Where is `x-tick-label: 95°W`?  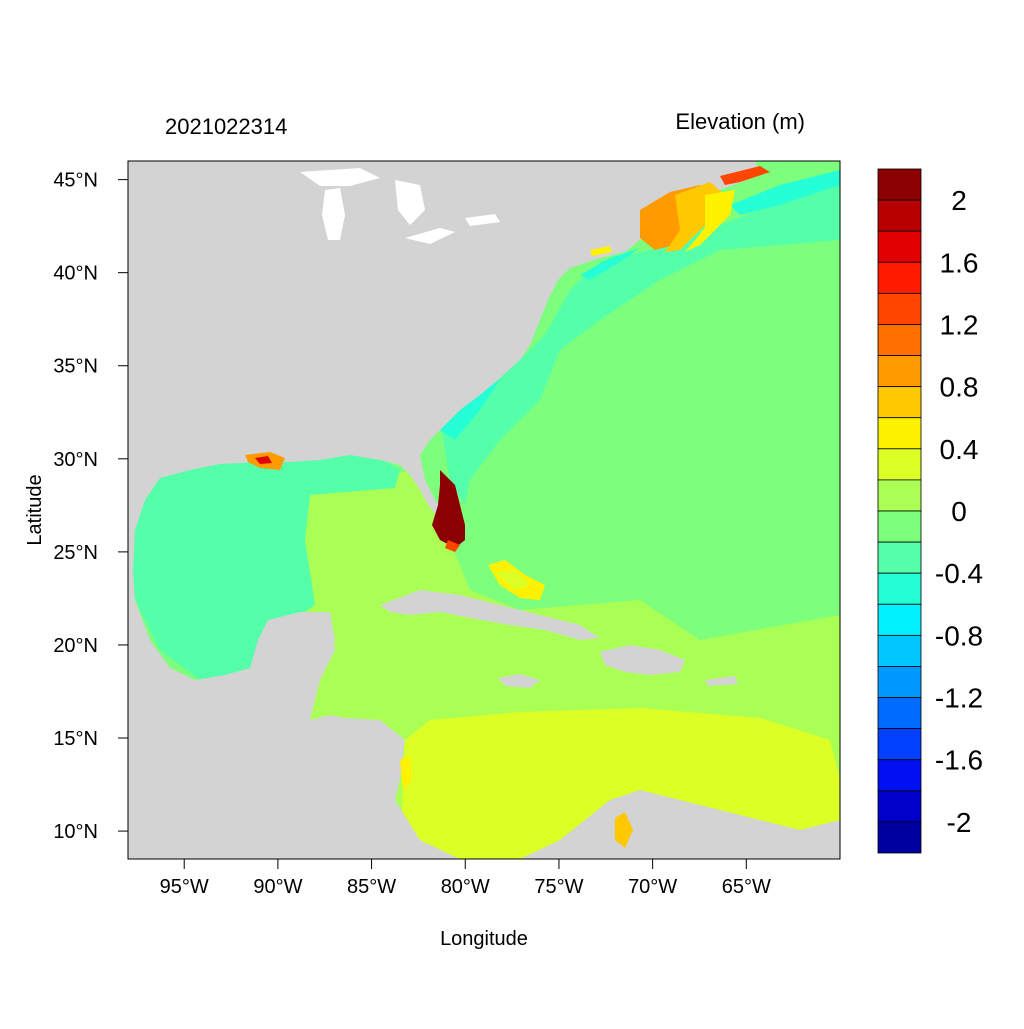 x-tick-label: 95°W is located at coordinates (184, 887).